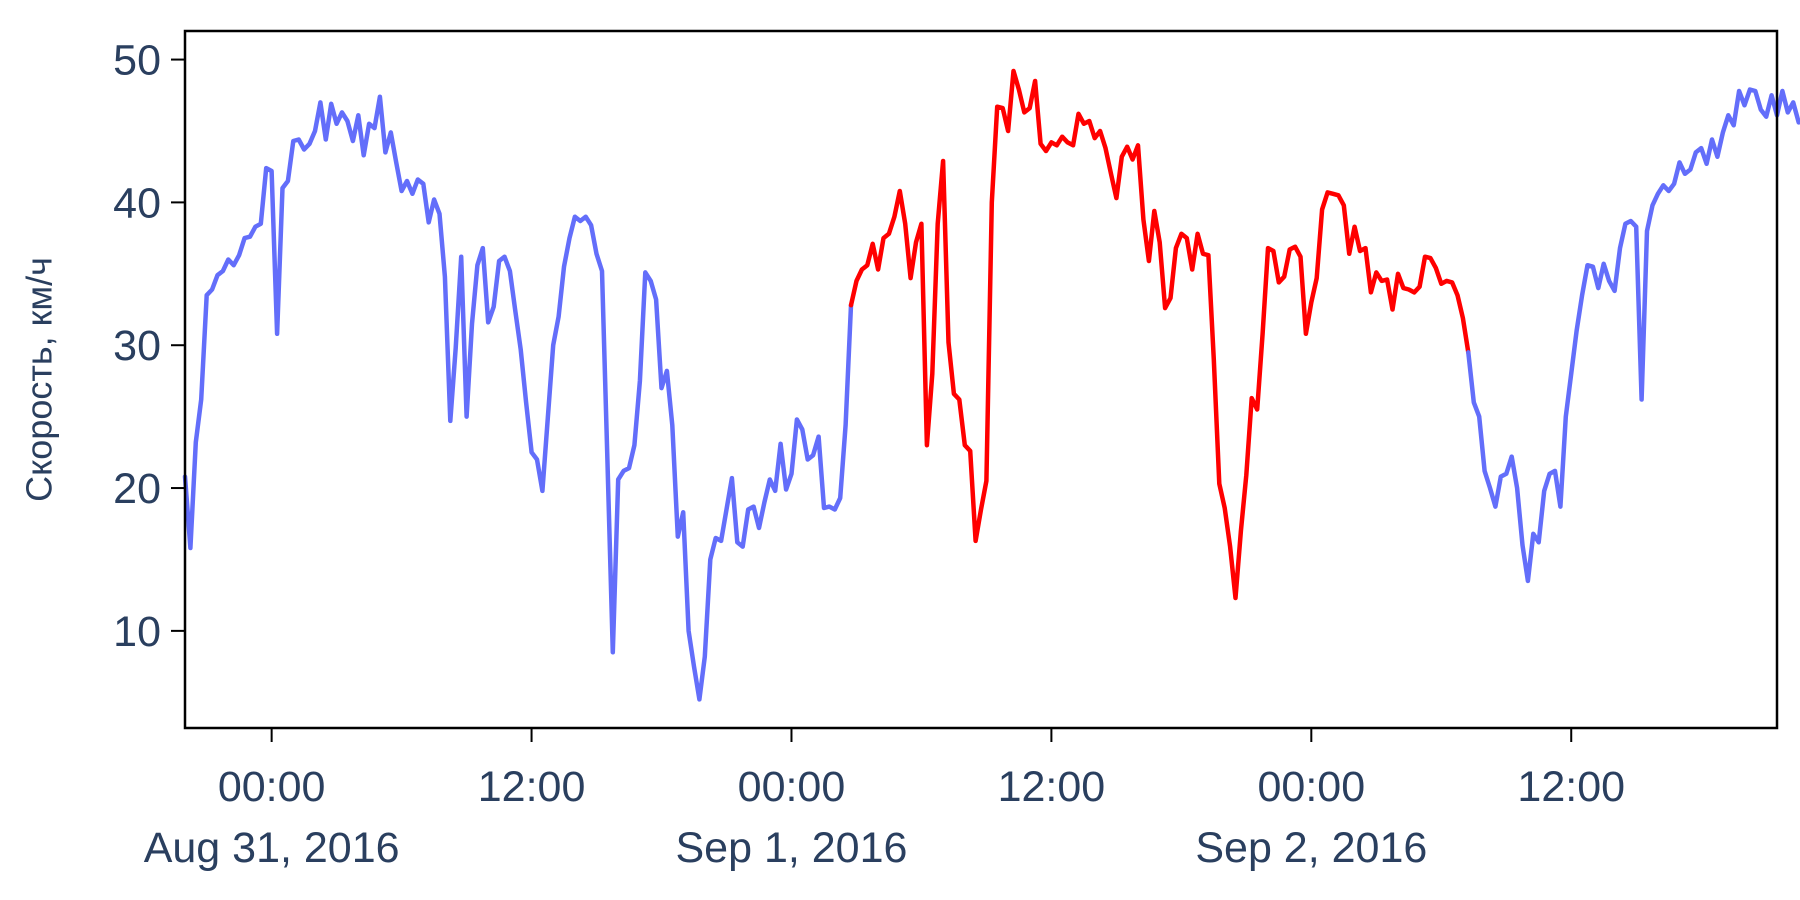 The image size is (1800, 900). I want to click on x-tick-date-label: Sep 2, 2016, so click(1311, 848).